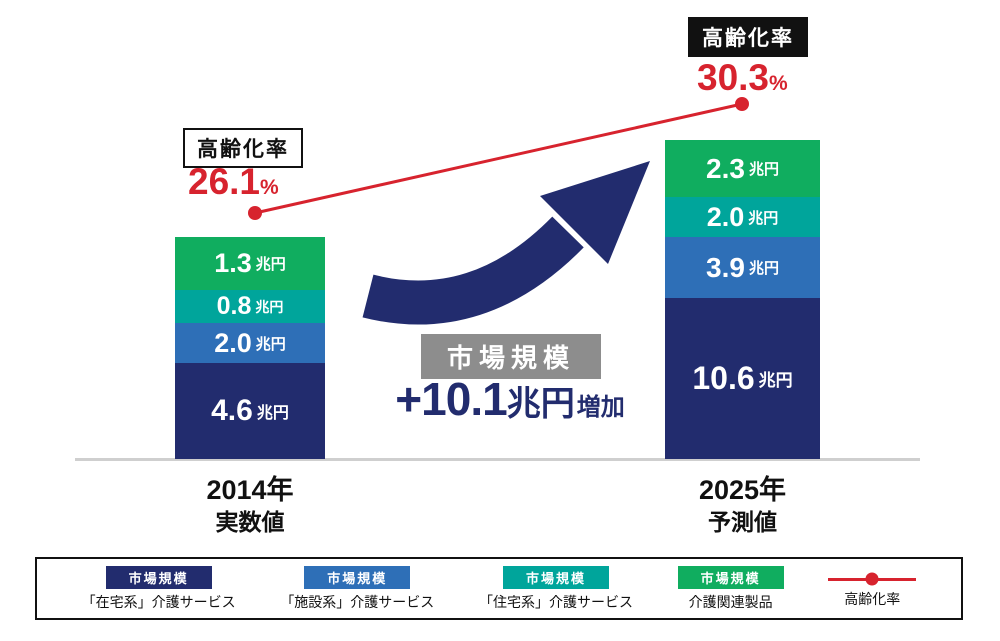 The width and height of the screenshot is (1000, 641). Describe the element at coordinates (540, 404) in the screenshot. I see `increase-unit: 兆円` at that location.